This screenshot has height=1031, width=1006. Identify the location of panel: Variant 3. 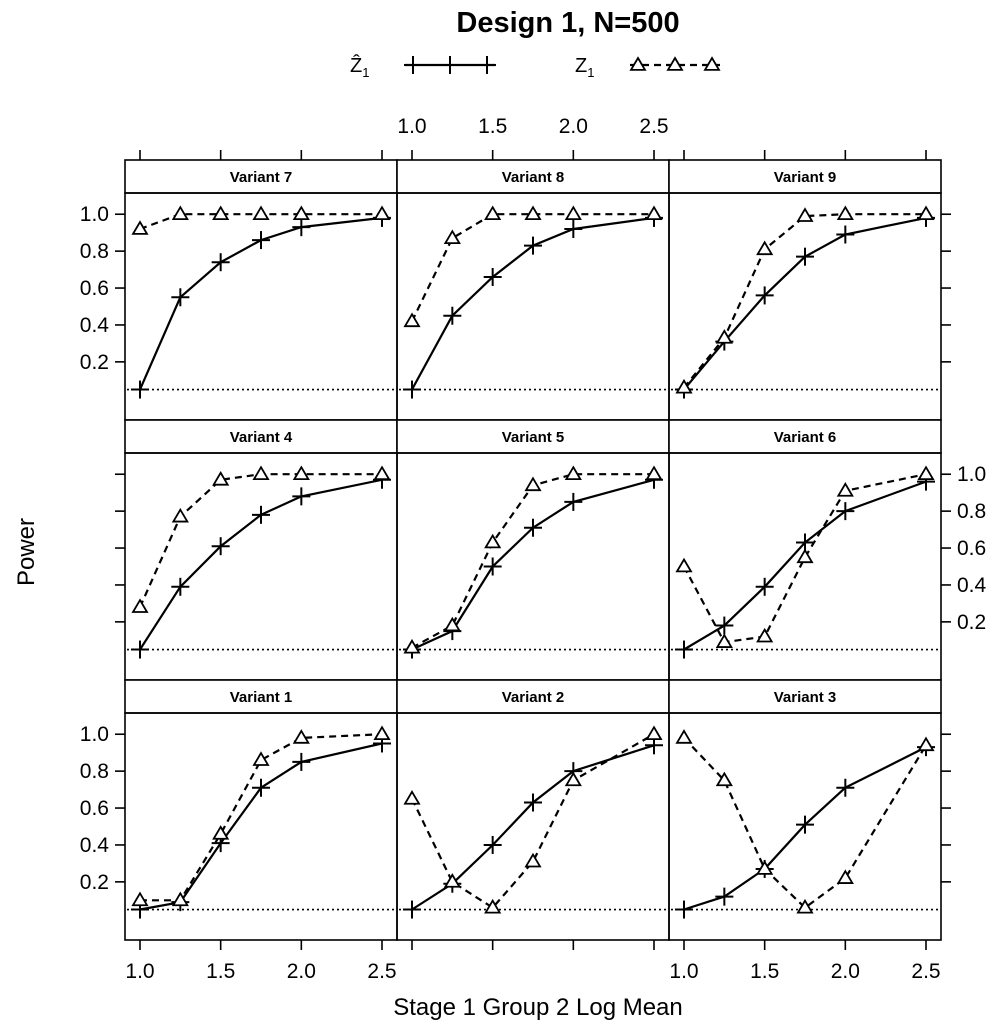
(805, 810).